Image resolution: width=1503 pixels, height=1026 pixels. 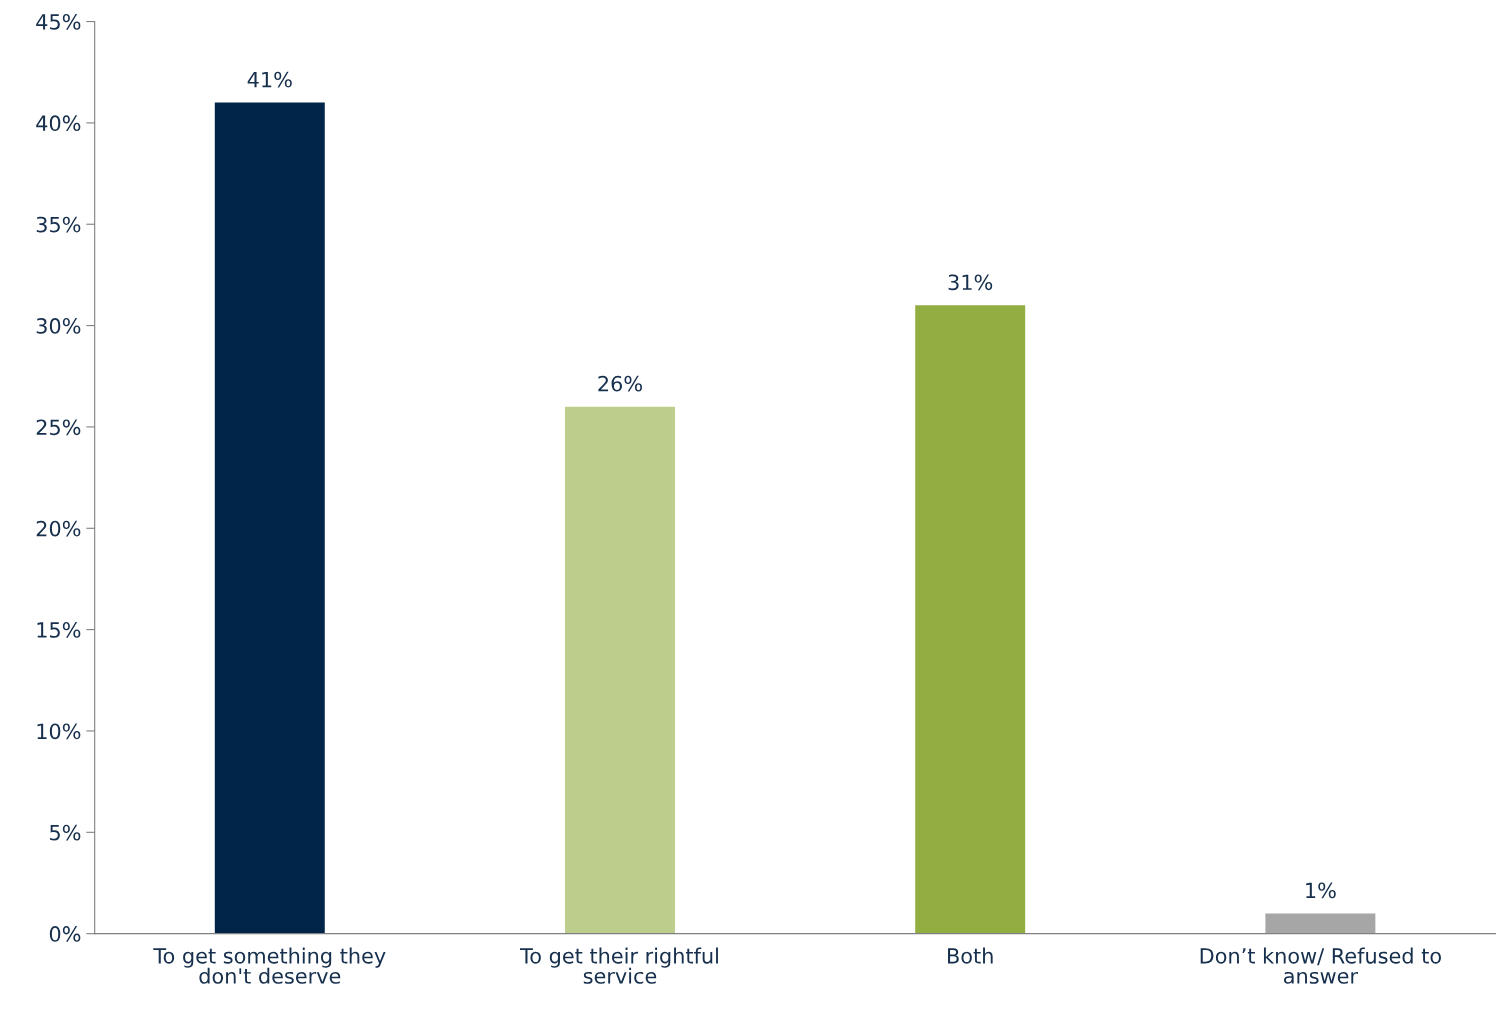 What do you see at coordinates (65, 934) in the screenshot?
I see `y-tick-label: 0%` at bounding box center [65, 934].